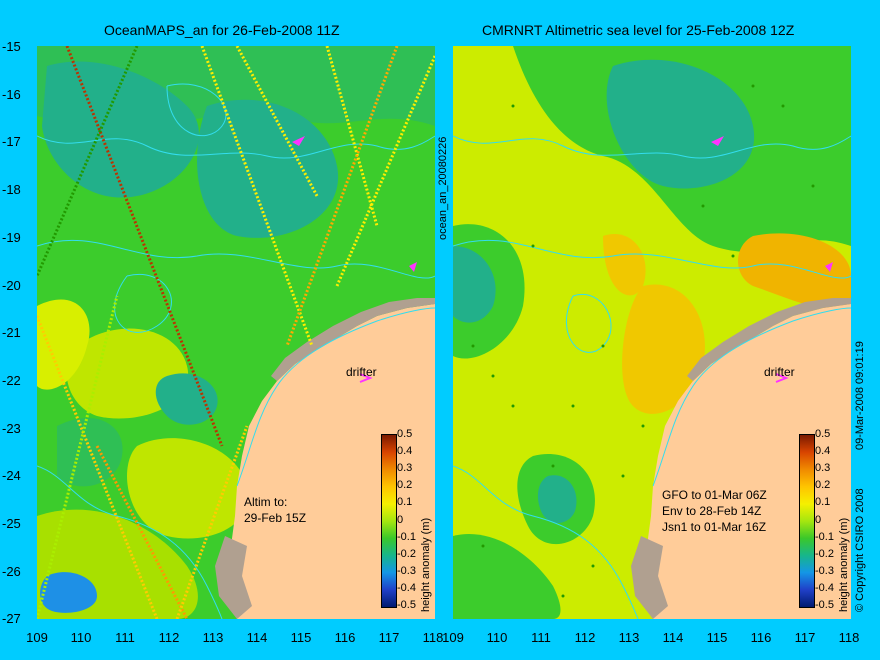 The image size is (880, 660). Describe the element at coordinates (11, 523) in the screenshot. I see `lat-tick: -25` at that location.